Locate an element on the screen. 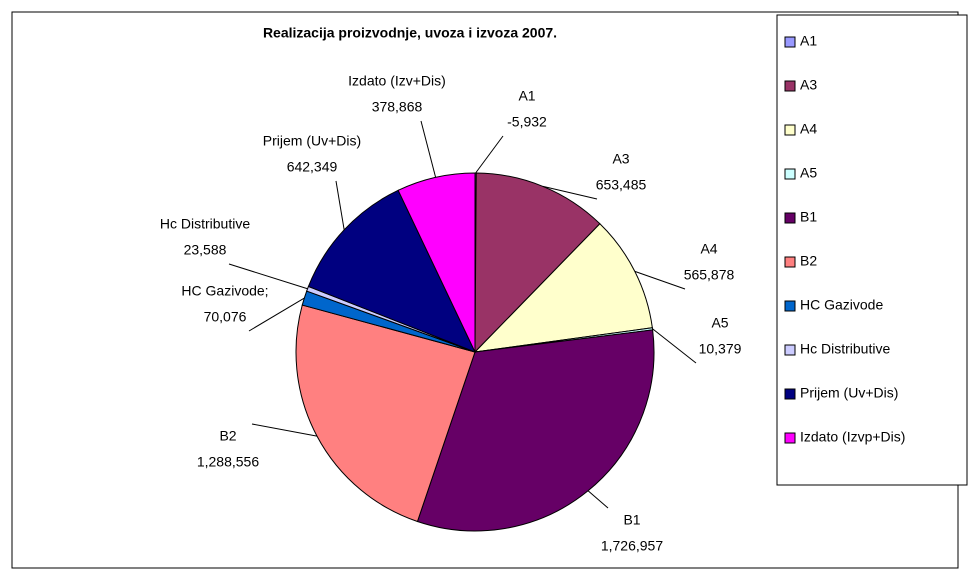  legend-label: A3 is located at coordinates (808, 85).